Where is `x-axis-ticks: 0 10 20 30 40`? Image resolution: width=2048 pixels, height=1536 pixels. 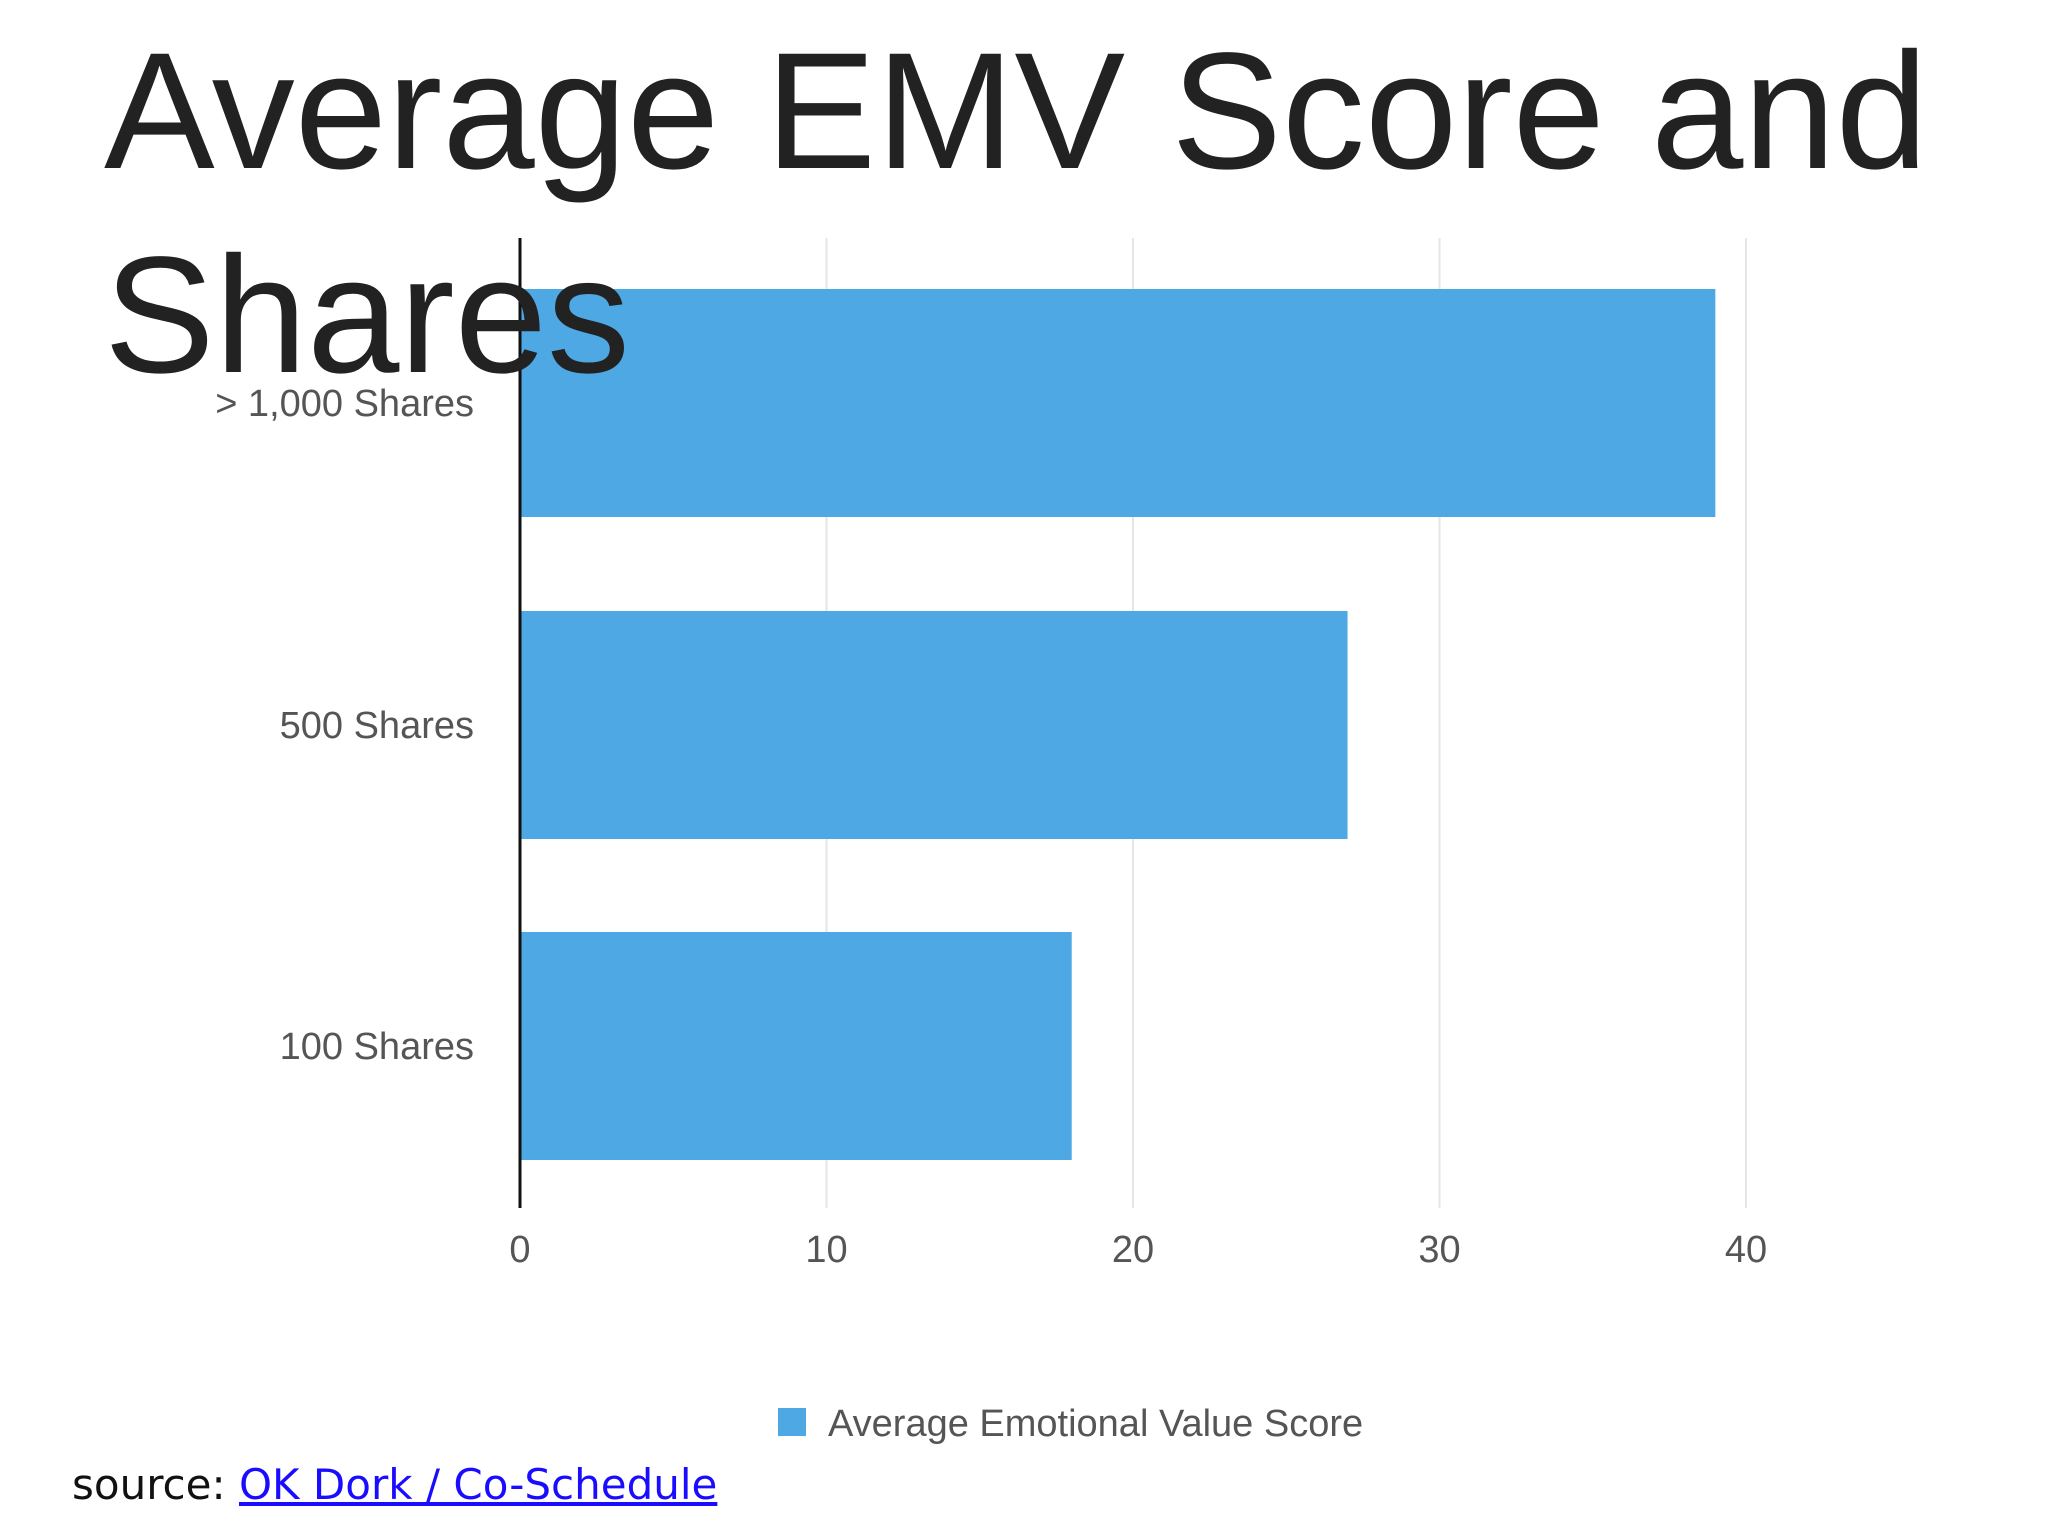 x-axis-ticks: 0 10 20 30 40 is located at coordinates (1138, 1250).